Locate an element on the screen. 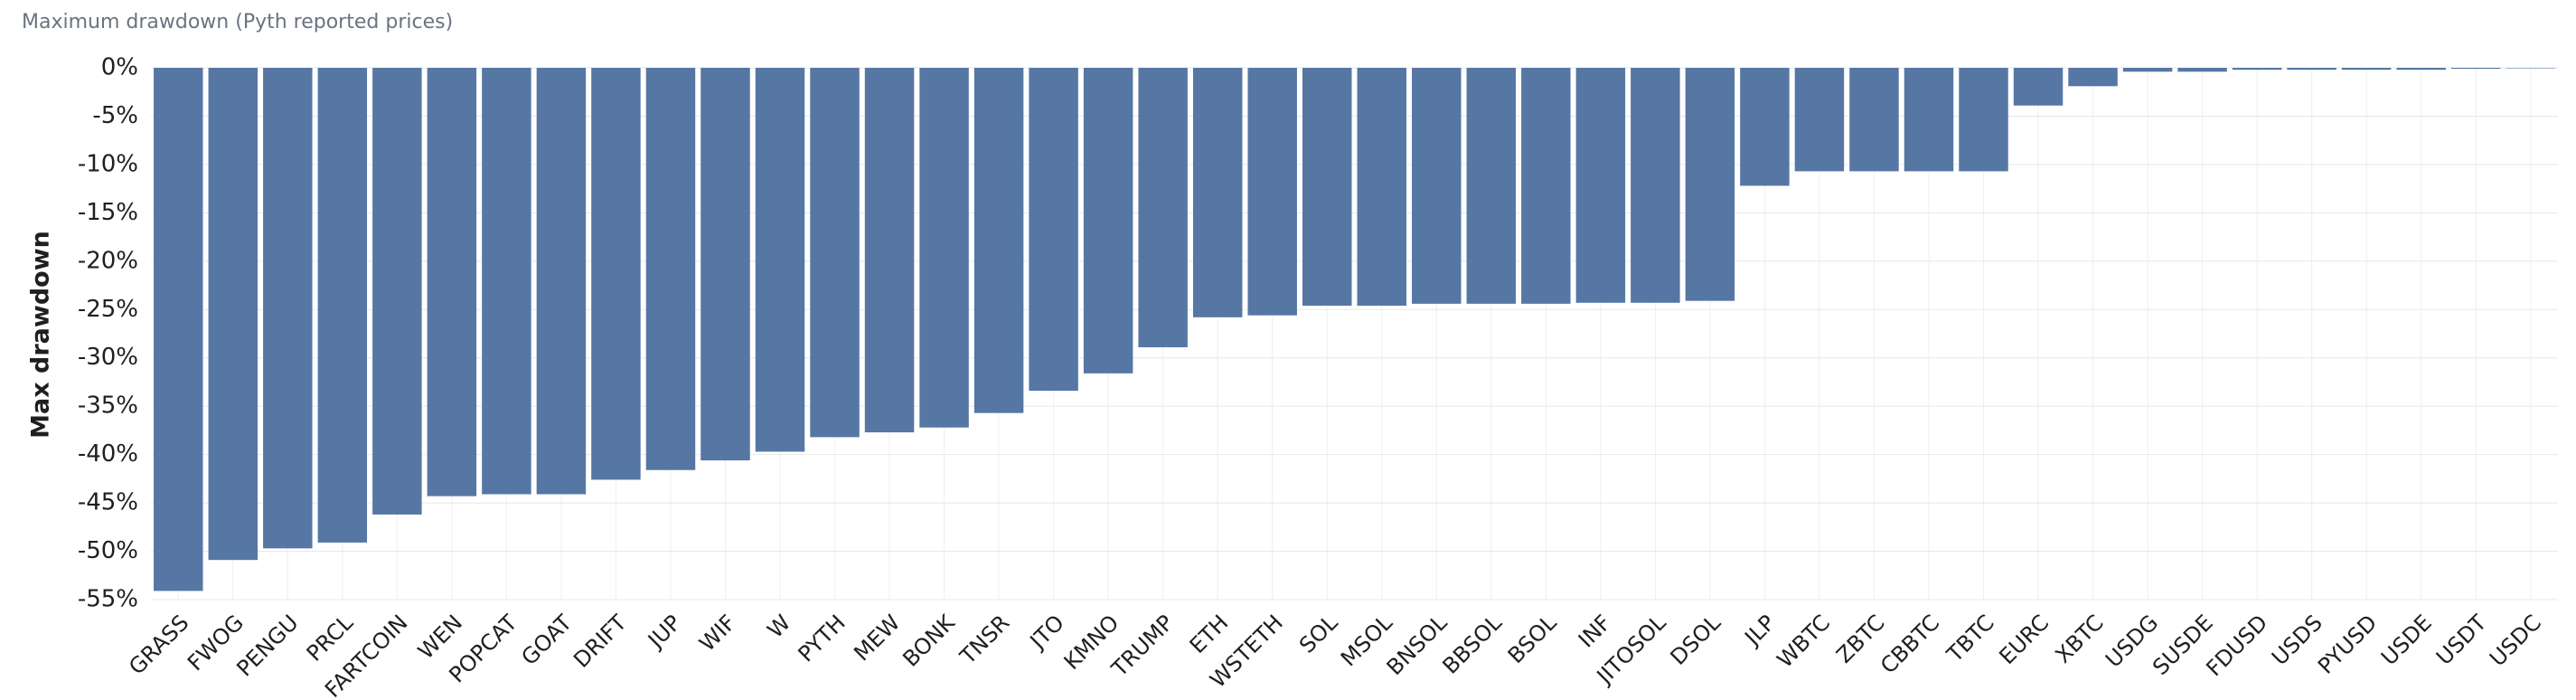 This screenshot has height=700, width=2576. x-tick-label: GOAT is located at coordinates (547, 640).